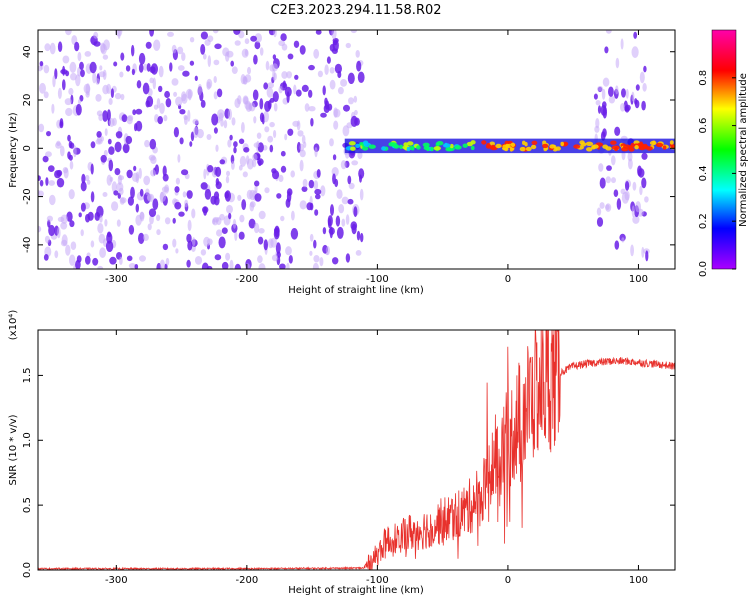  What do you see at coordinates (27, 100) in the screenshot?
I see `y-tick-label: 20` at bounding box center [27, 100].